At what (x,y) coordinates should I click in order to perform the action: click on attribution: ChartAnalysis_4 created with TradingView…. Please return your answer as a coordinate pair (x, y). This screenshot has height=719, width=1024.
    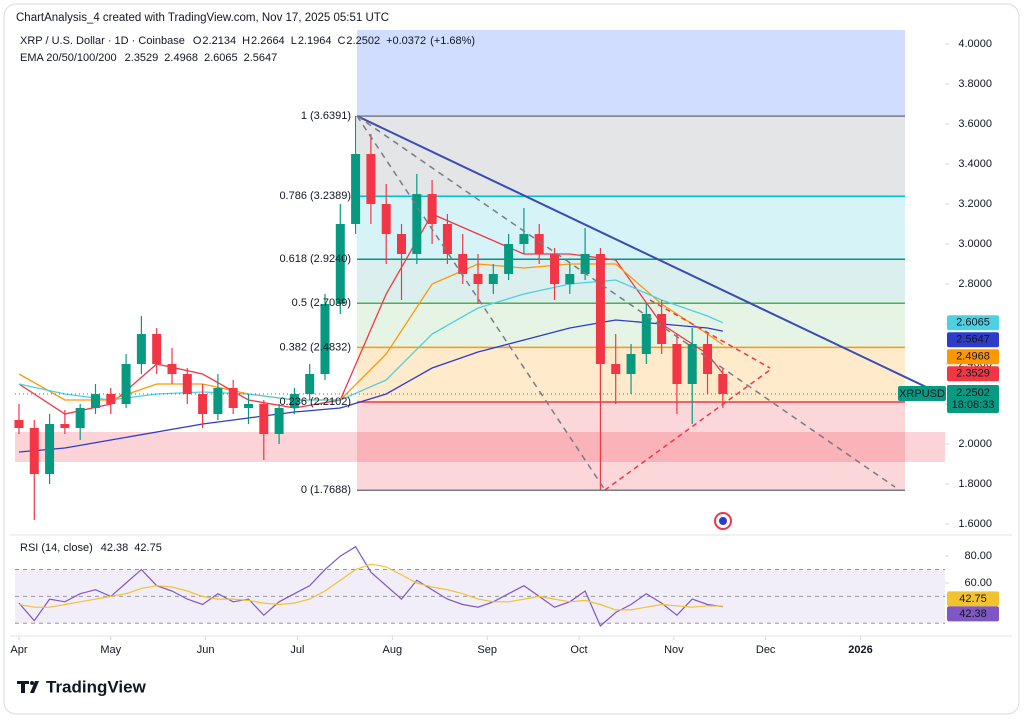
    Looking at the image, I should click on (202, 18).